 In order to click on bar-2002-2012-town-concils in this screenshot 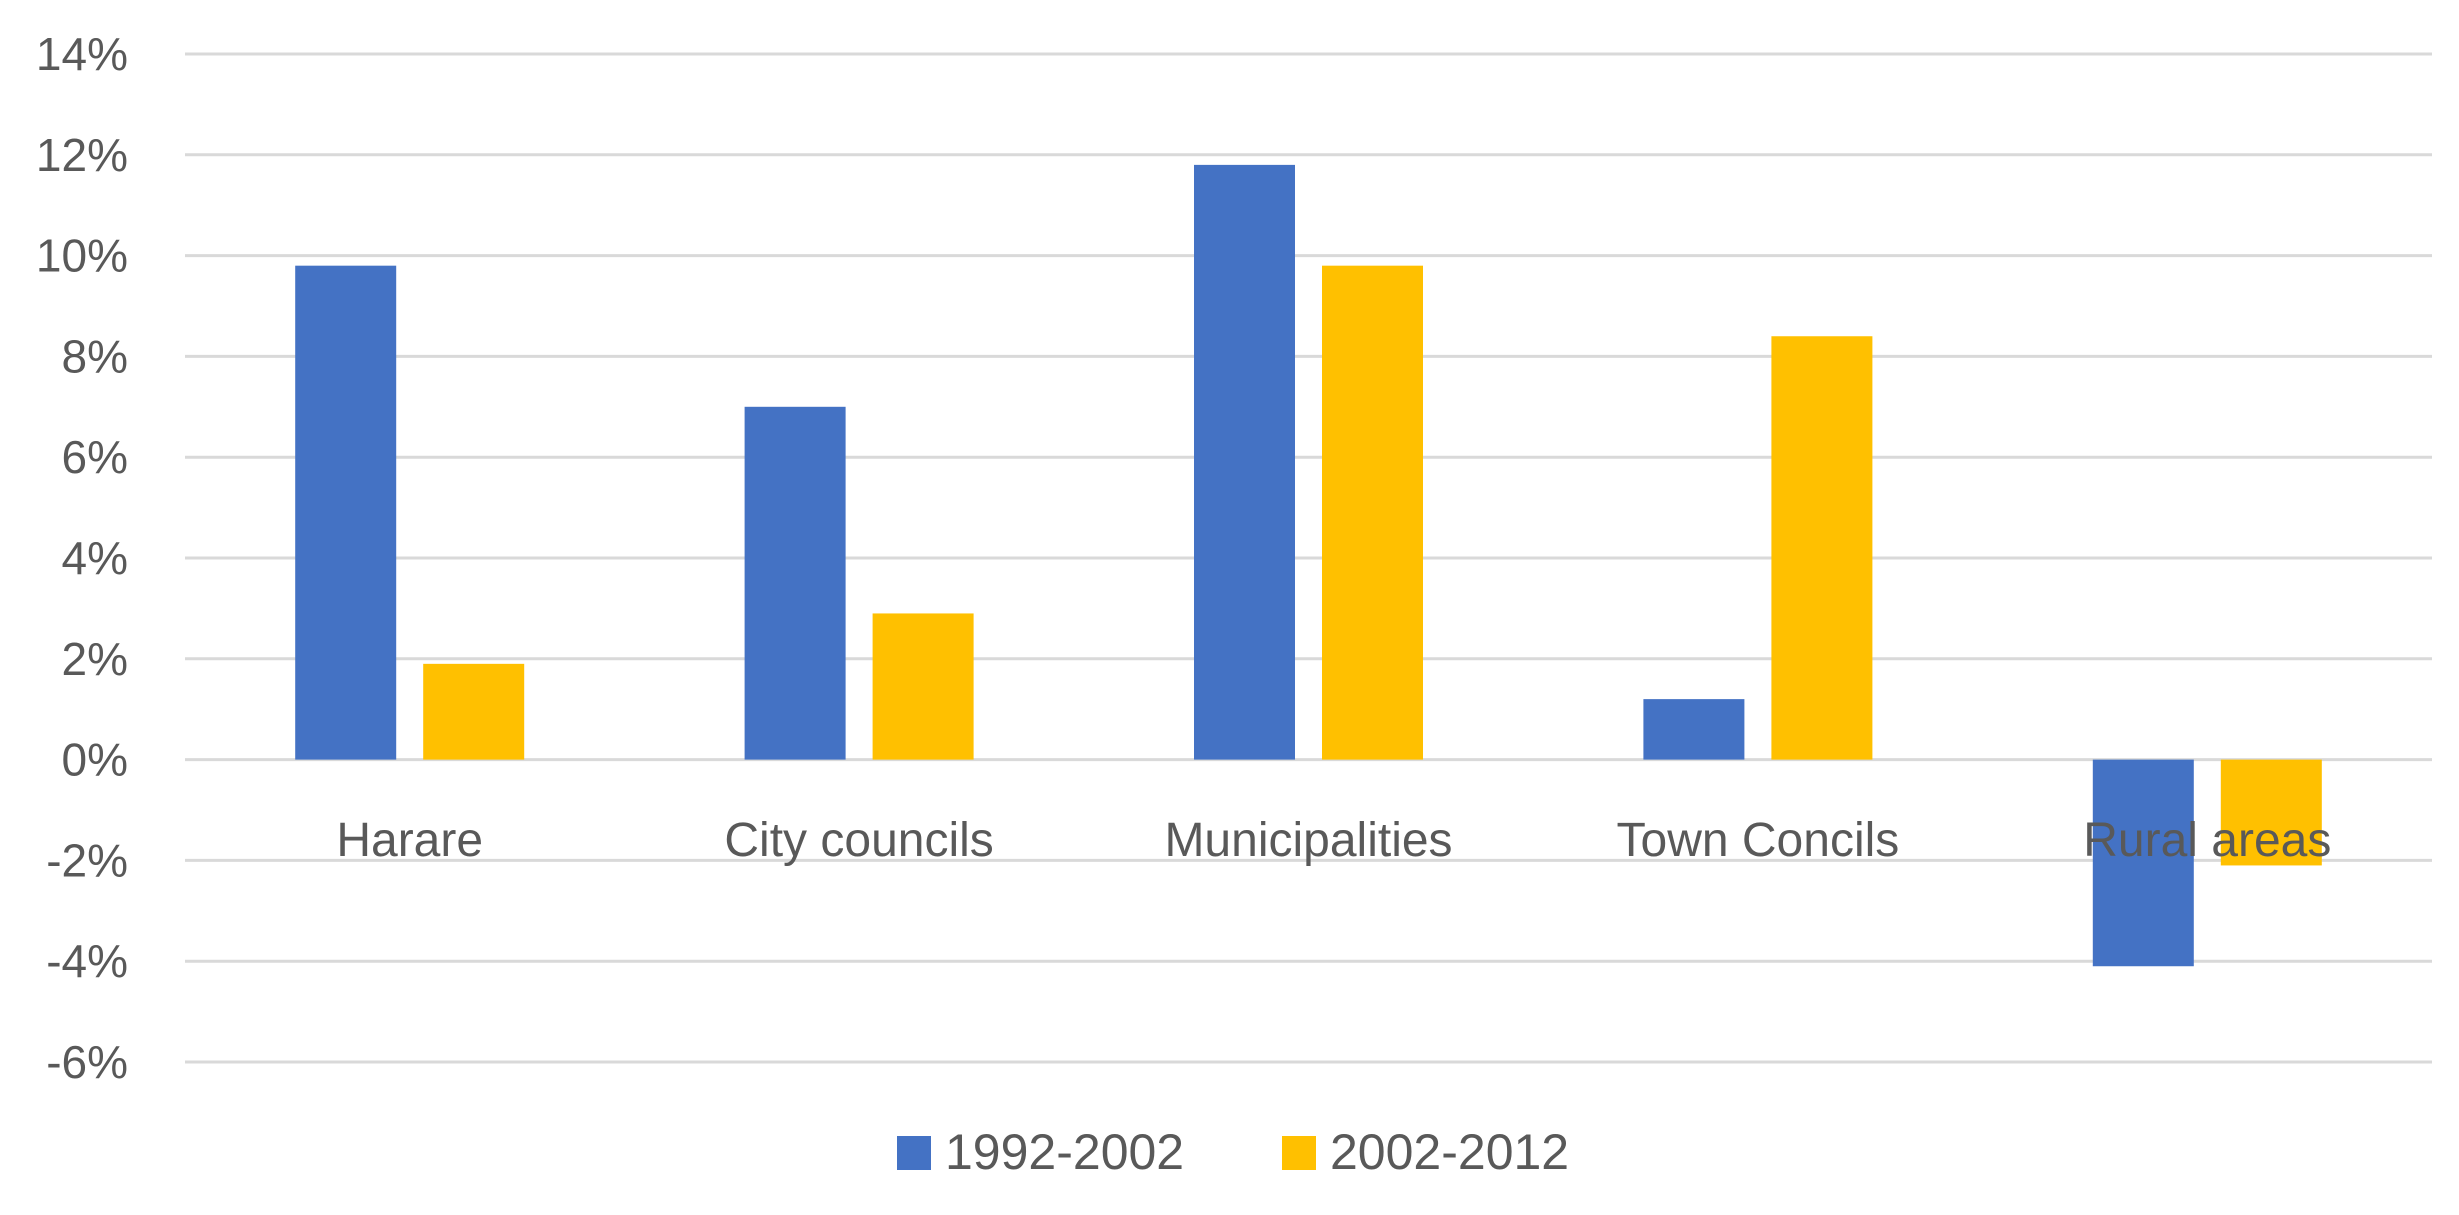, I will do `click(1822, 548)`.